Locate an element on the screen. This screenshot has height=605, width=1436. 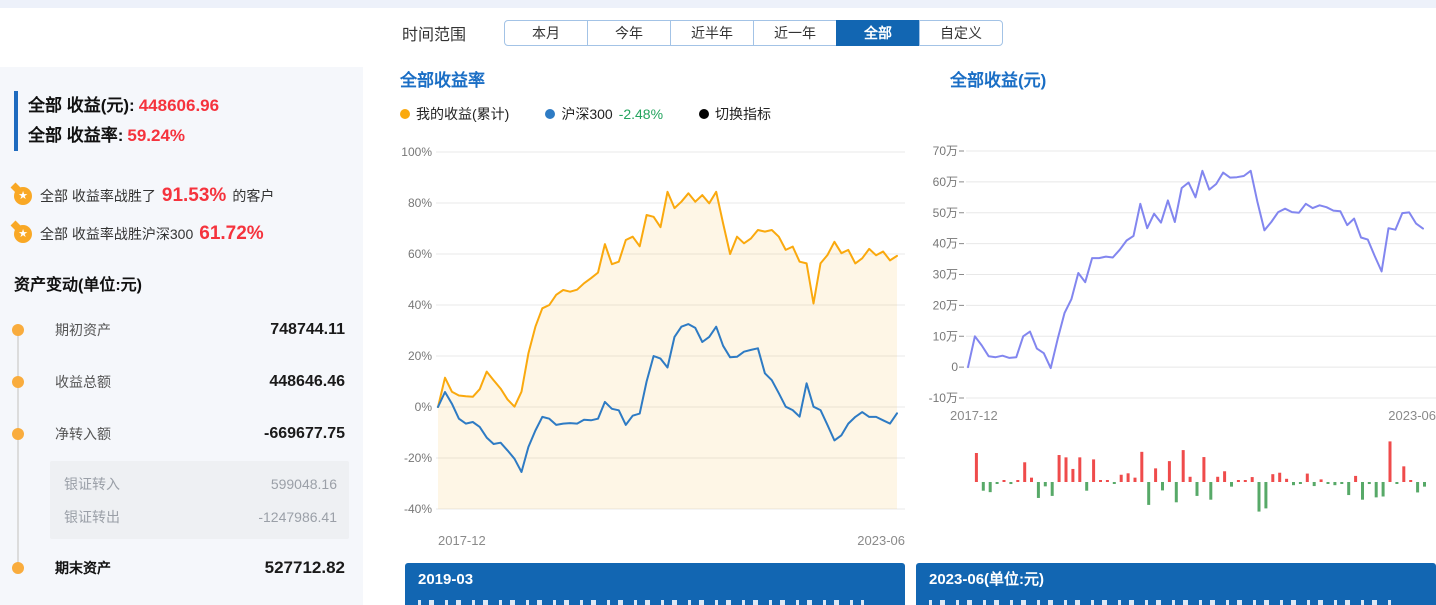
svg-text: 40万 is located at coordinates (945, 244).